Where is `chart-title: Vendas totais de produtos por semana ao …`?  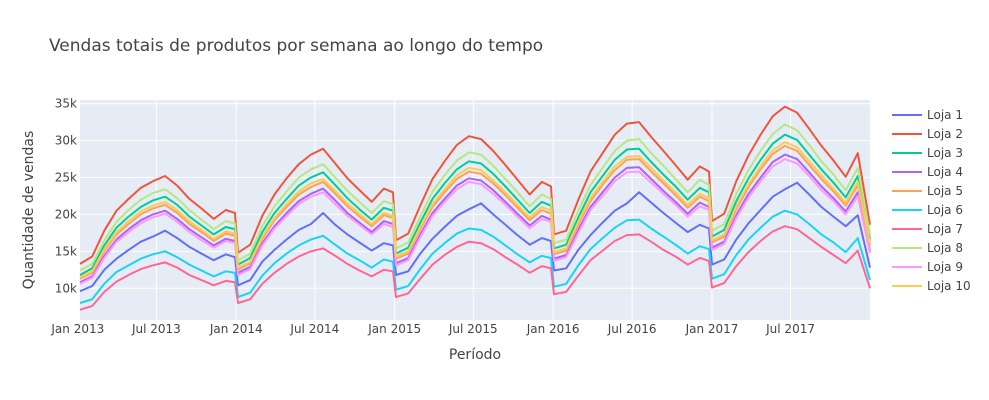 chart-title: Vendas totais de produtos por semana ao … is located at coordinates (296, 46).